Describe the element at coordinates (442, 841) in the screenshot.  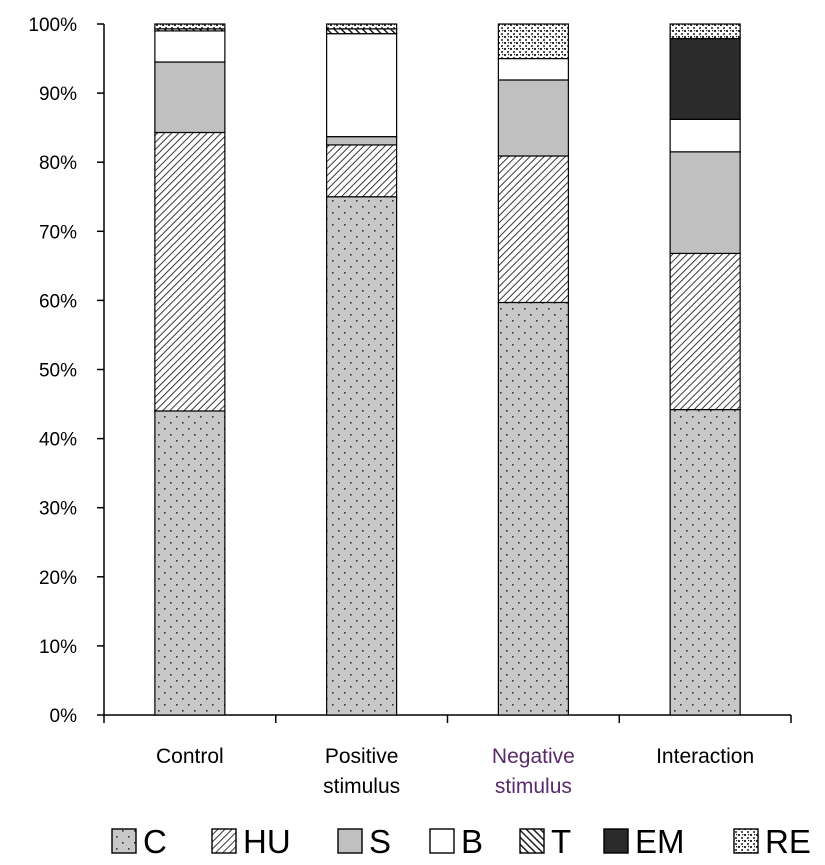
I see `legend-swatch-b` at that location.